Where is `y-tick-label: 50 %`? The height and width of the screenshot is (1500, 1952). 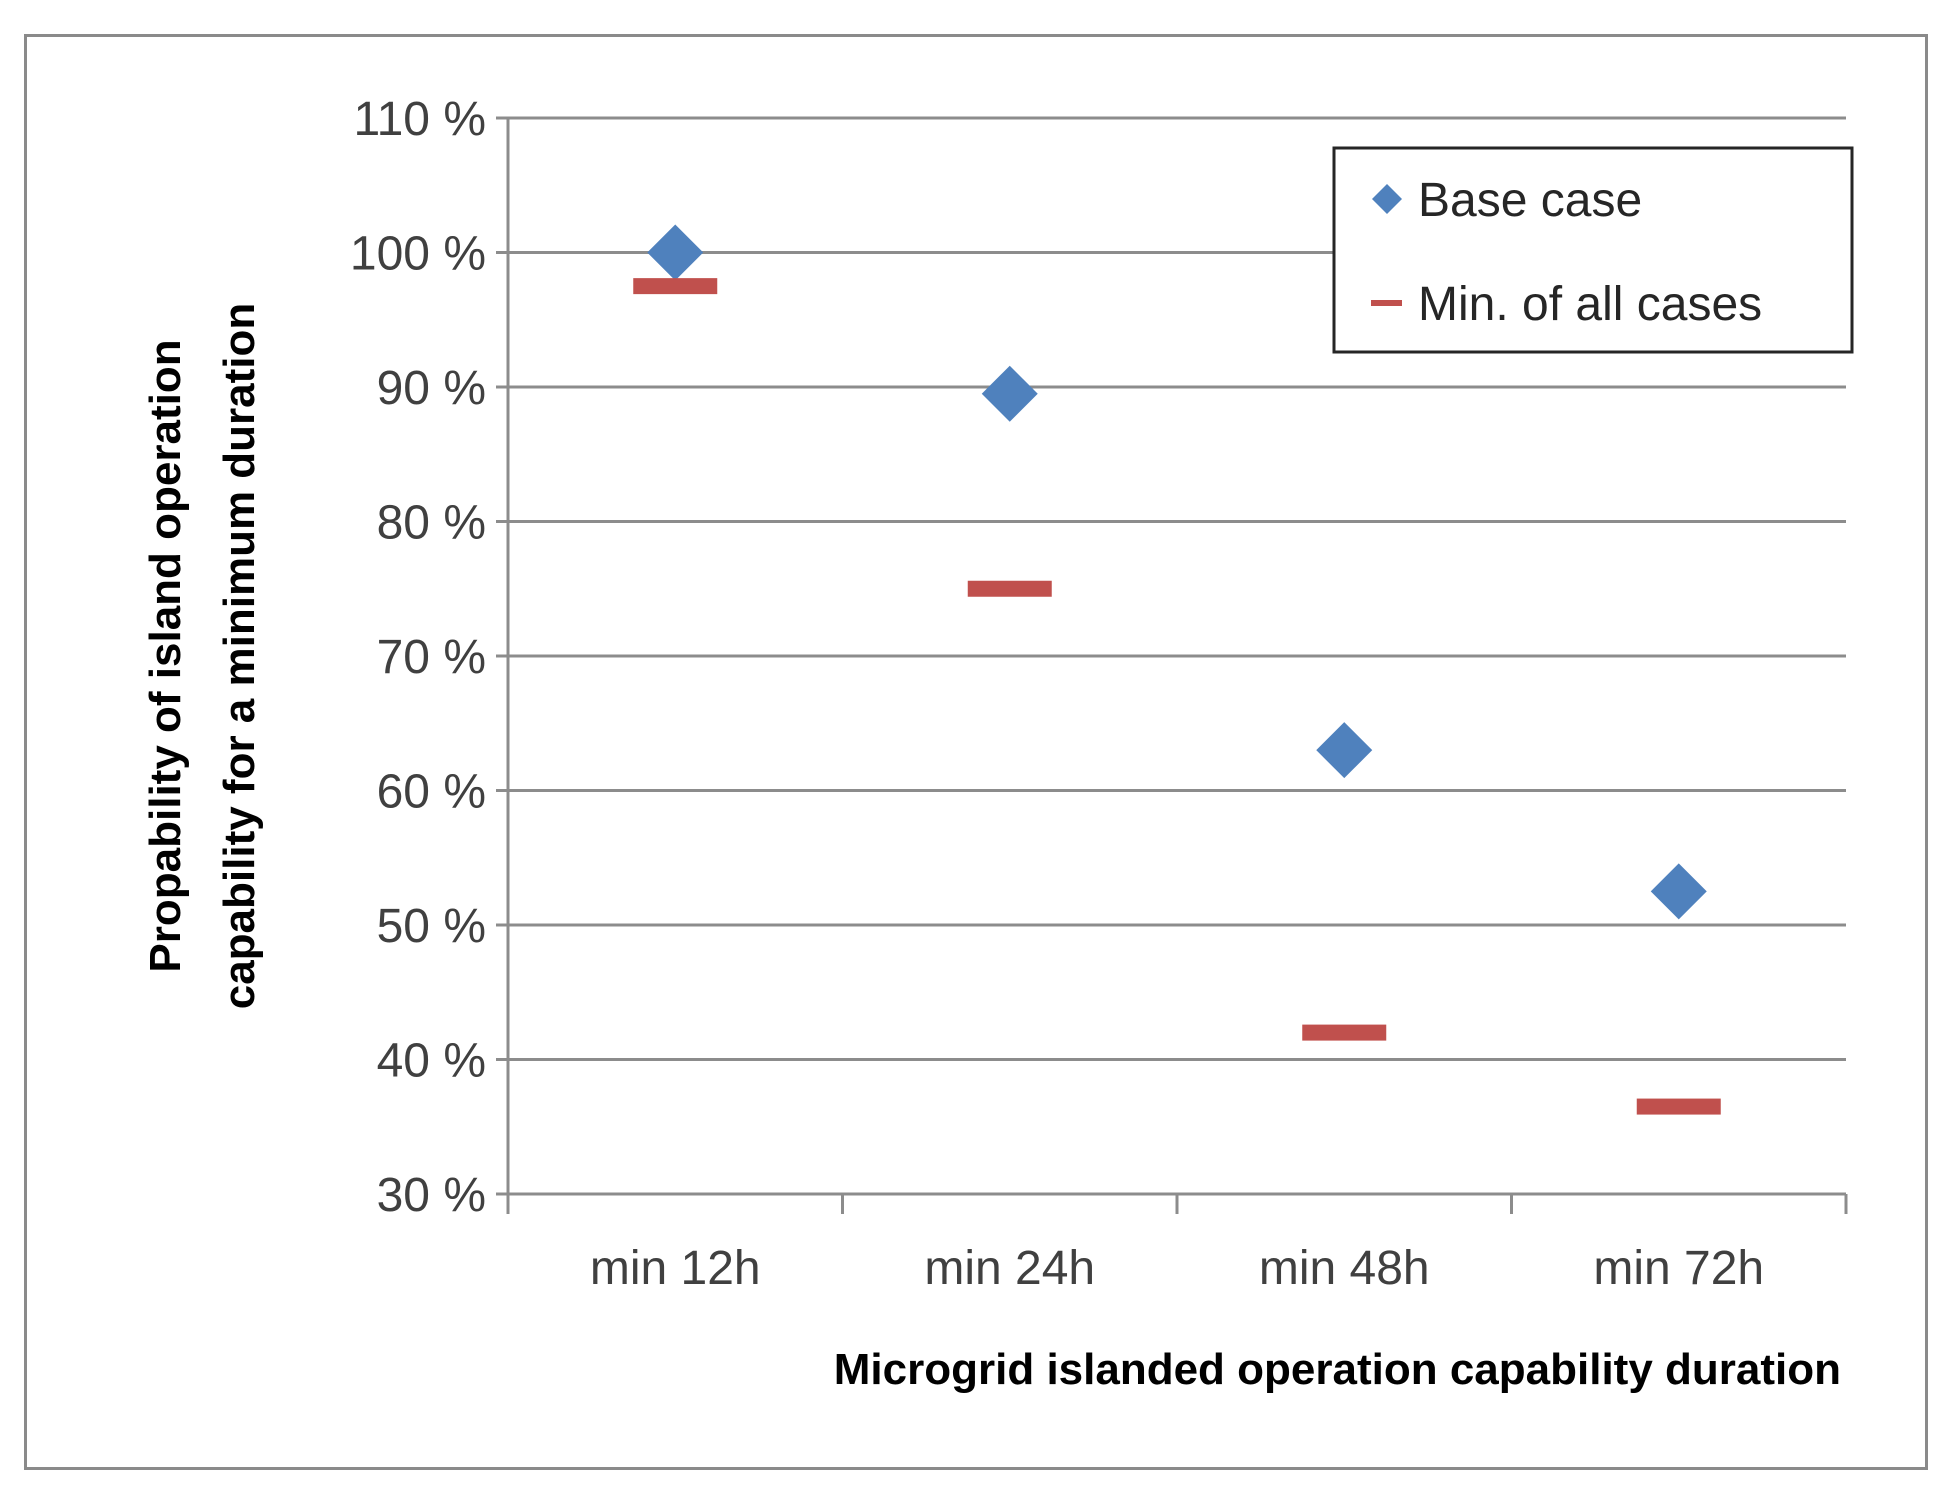
y-tick-label: 50 % is located at coordinates (431, 926).